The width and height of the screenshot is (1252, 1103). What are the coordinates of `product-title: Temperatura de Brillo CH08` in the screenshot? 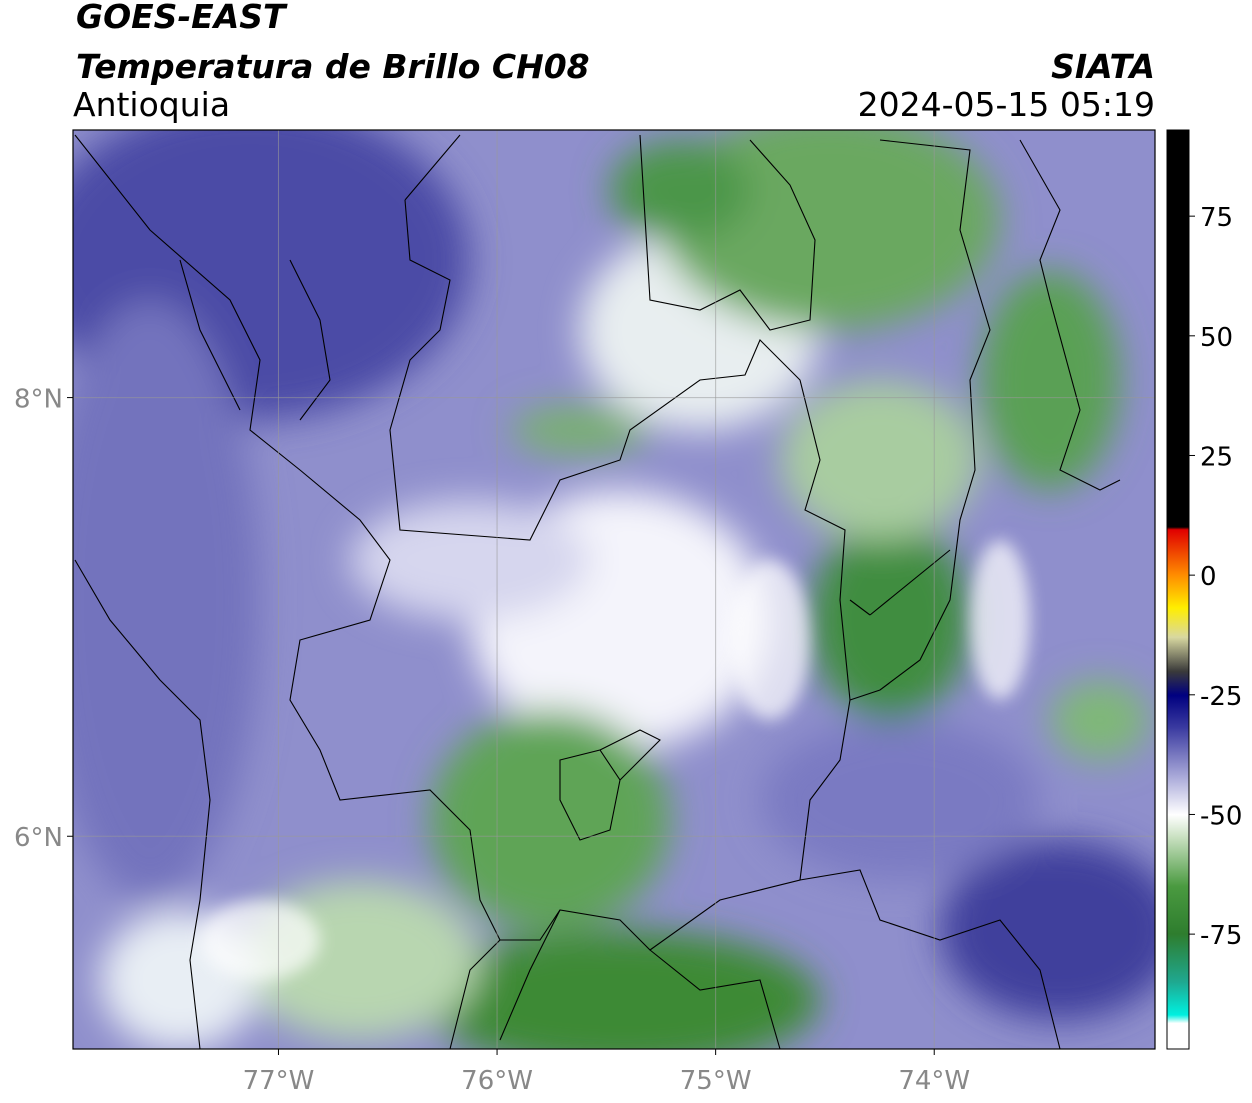 It's located at (333, 66).